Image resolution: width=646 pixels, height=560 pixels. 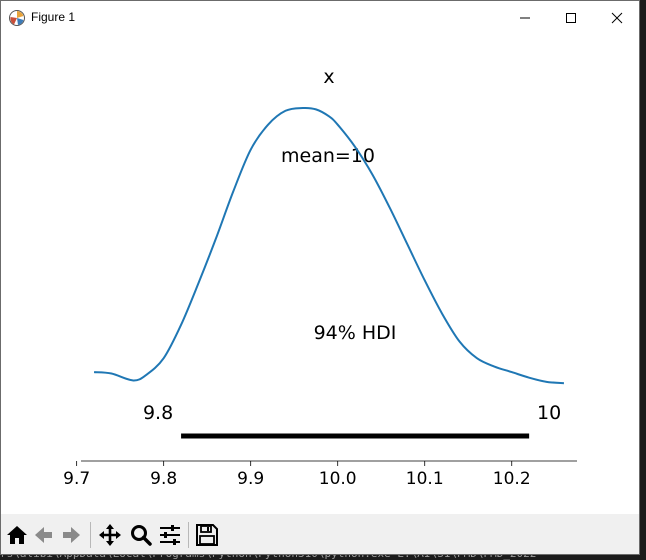 I want to click on minimize-icon, so click(x=525, y=17).